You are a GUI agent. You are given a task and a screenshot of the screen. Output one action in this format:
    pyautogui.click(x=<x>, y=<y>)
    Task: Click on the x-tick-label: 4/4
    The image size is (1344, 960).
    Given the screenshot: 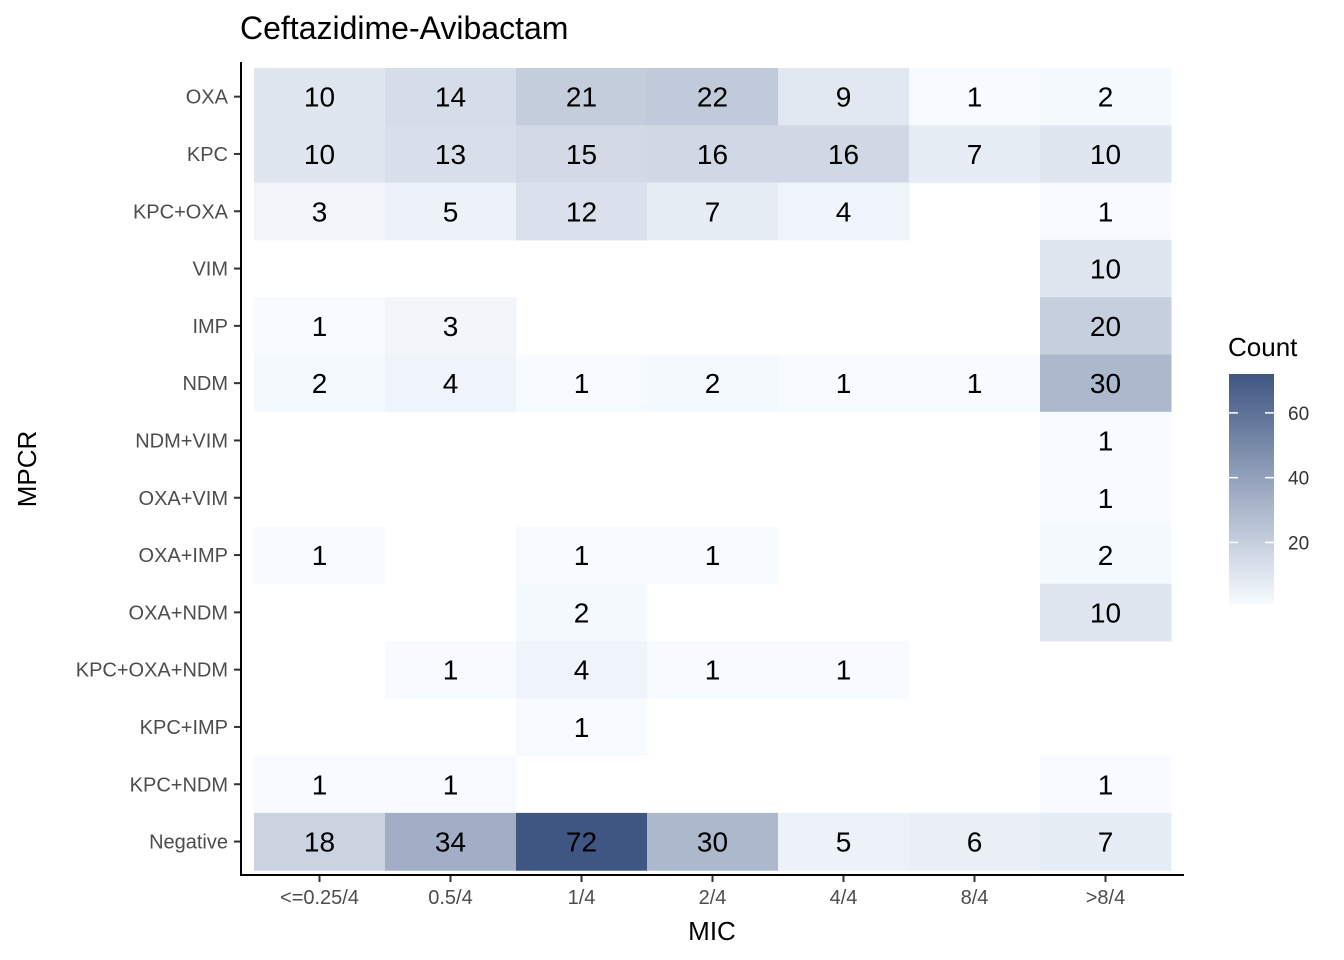 What is the action you would take?
    pyautogui.click(x=844, y=898)
    